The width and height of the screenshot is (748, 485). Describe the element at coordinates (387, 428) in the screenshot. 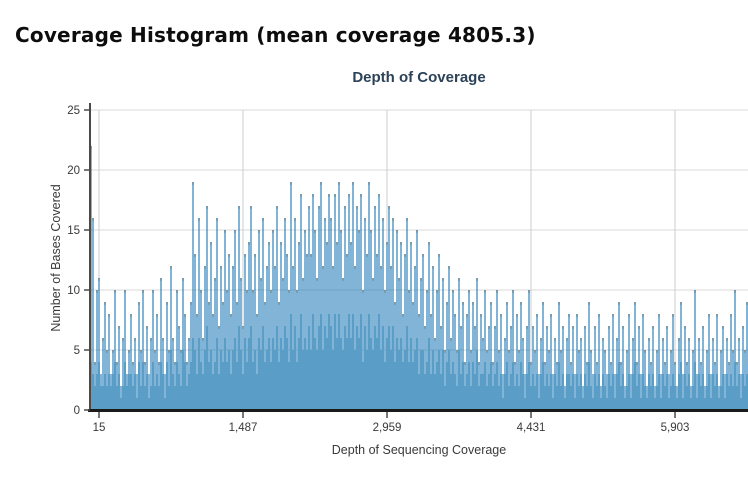

I see `x-tick-label: 2,959` at that location.